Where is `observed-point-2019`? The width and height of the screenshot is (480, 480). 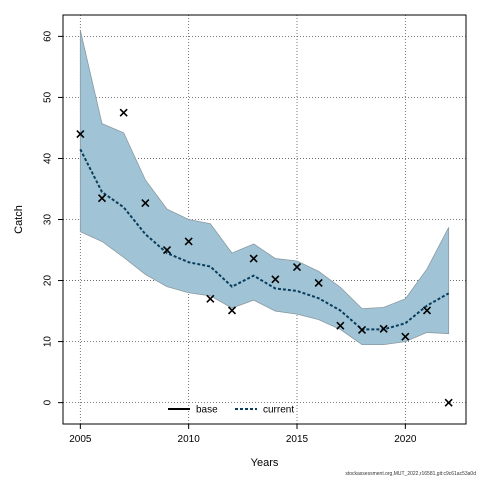 observed-point-2019 is located at coordinates (383, 328).